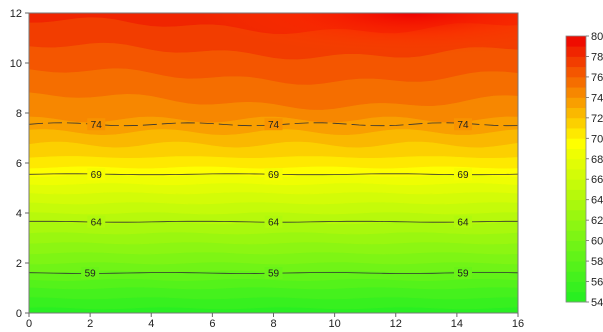  Describe the element at coordinates (90, 324) in the screenshot. I see `x-tick-label: 2` at that location.